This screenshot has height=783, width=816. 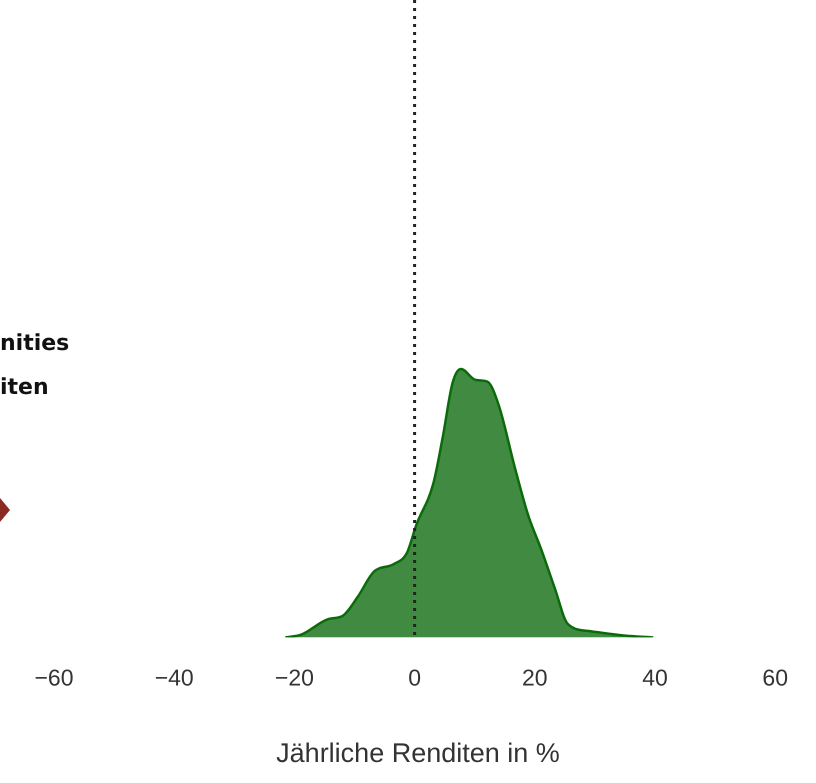 I want to click on x-tick-label: −60, so click(x=54, y=677).